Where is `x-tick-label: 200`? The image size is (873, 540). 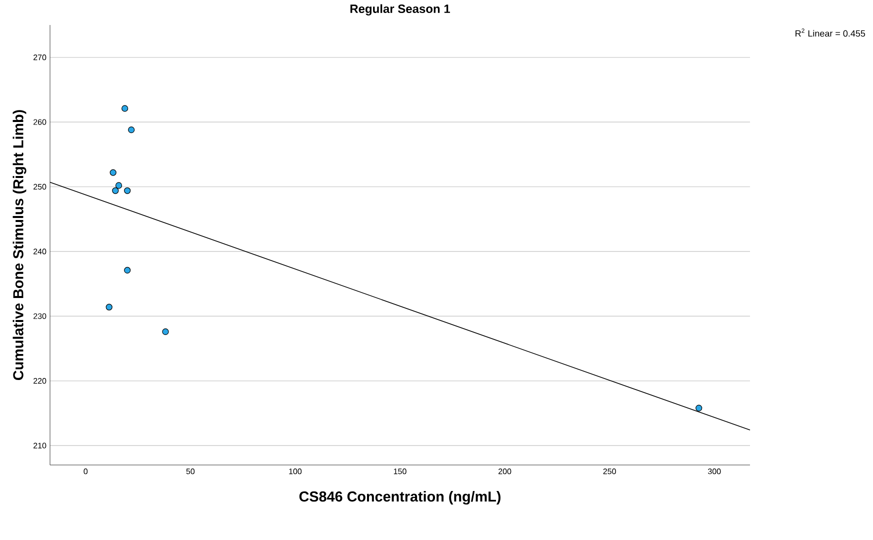 x-tick-label: 200 is located at coordinates (505, 471).